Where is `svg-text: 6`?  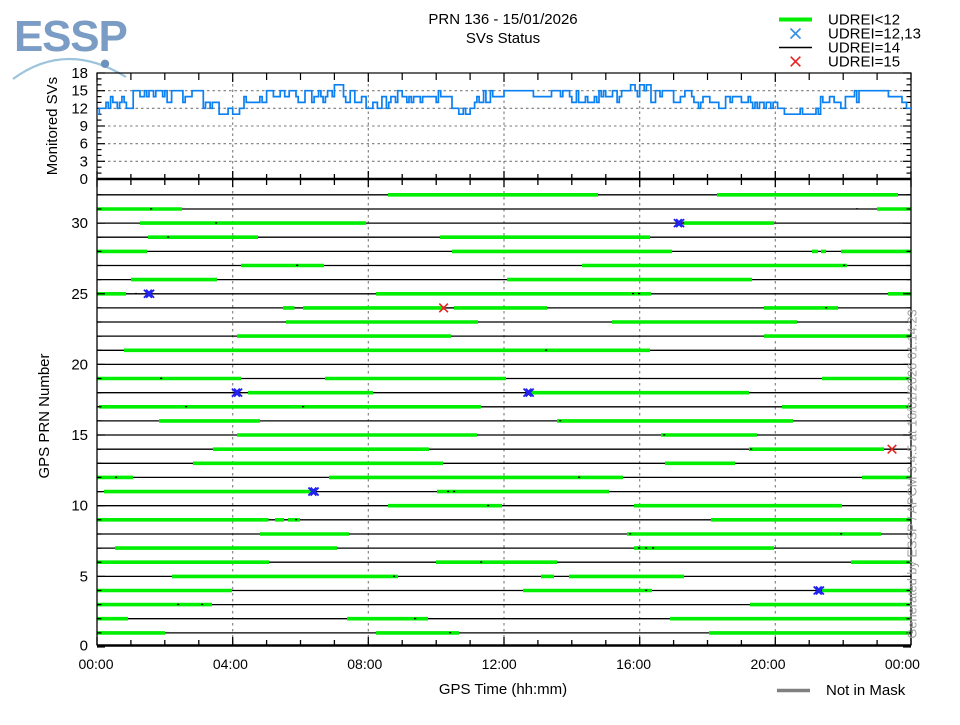 svg-text: 6 is located at coordinates (84, 144).